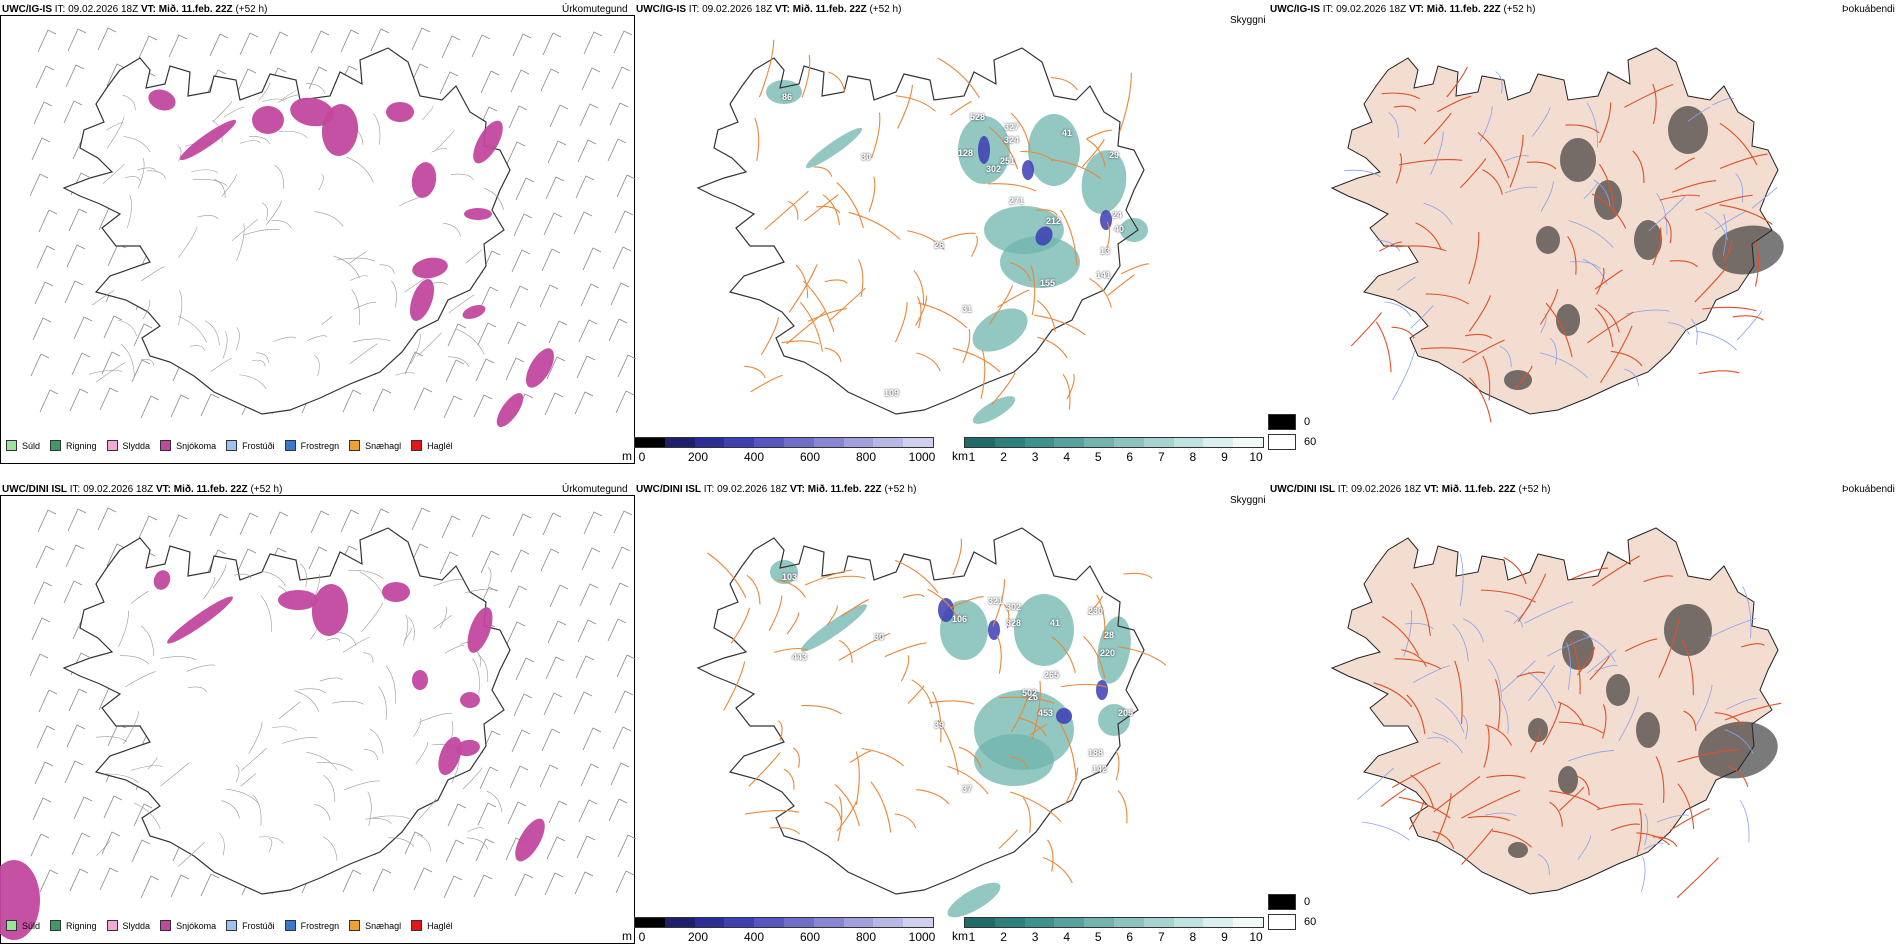  I want to click on road-network, so click(937, 711).